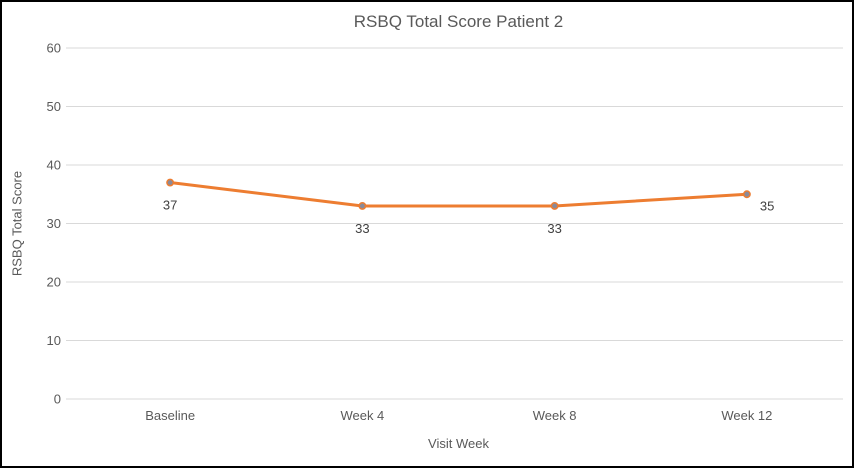 This screenshot has height=468, width=854. I want to click on y-tick-label: 60, so click(54, 48).